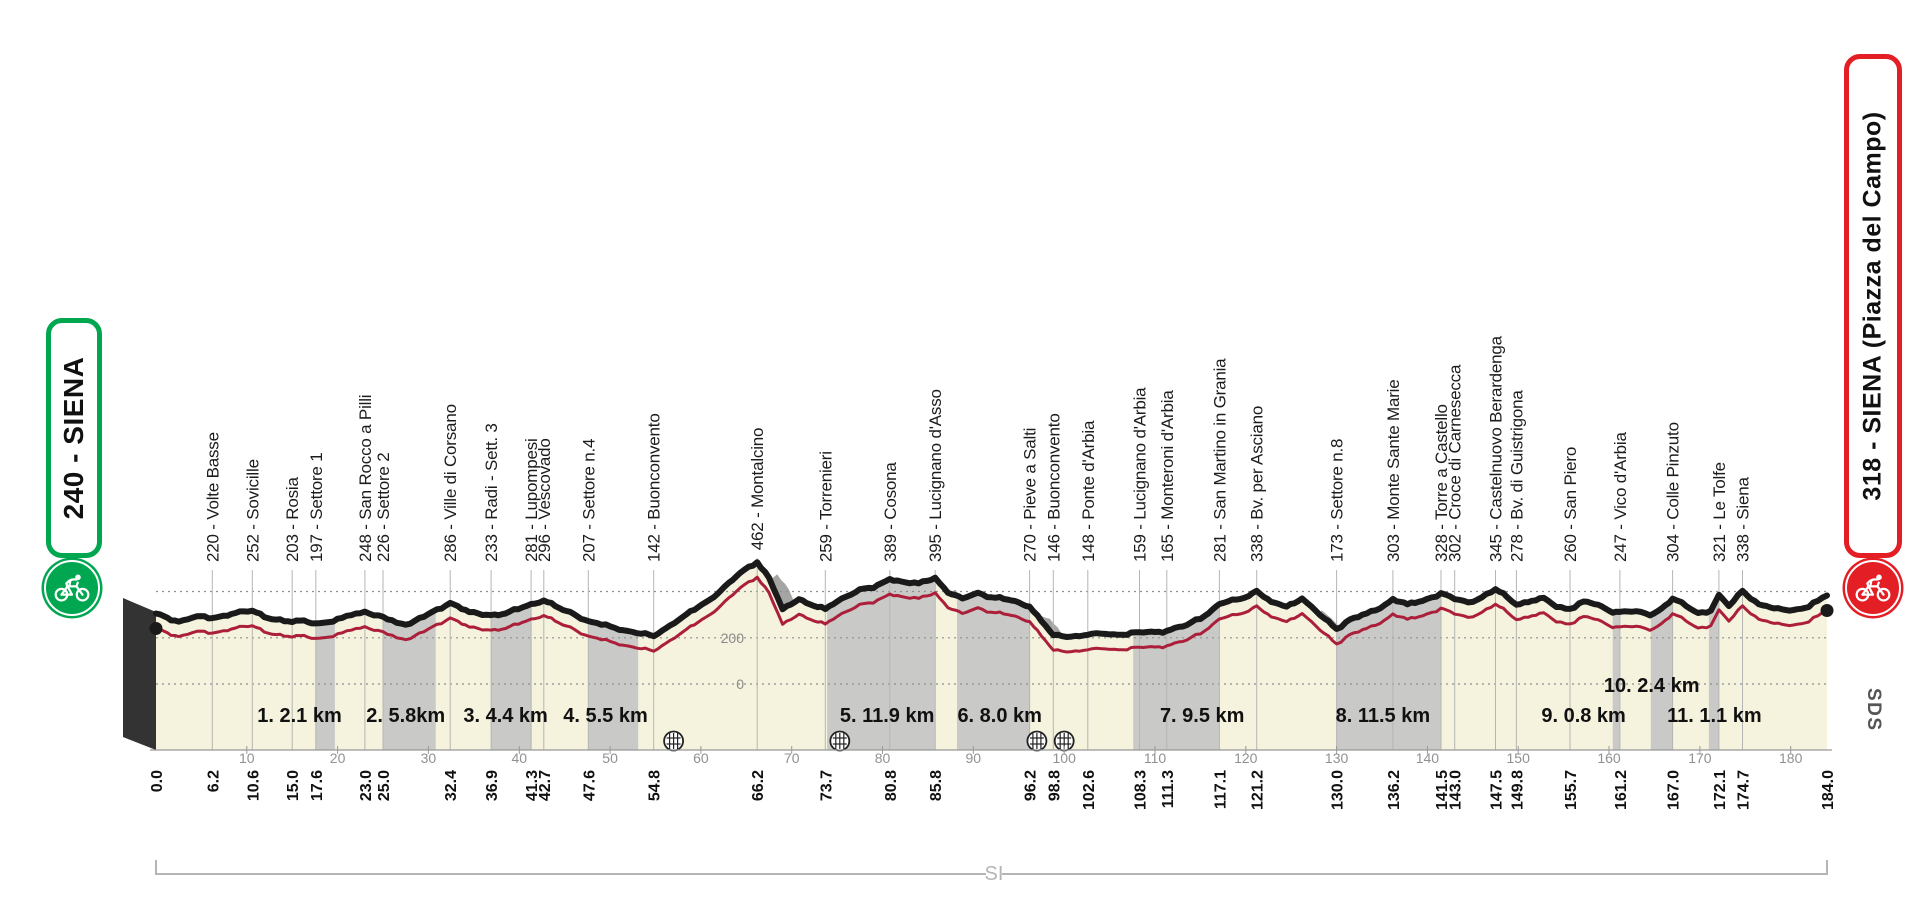 The width and height of the screenshot is (1920, 900). I want to click on level-crossing-icon, so click(673, 741).